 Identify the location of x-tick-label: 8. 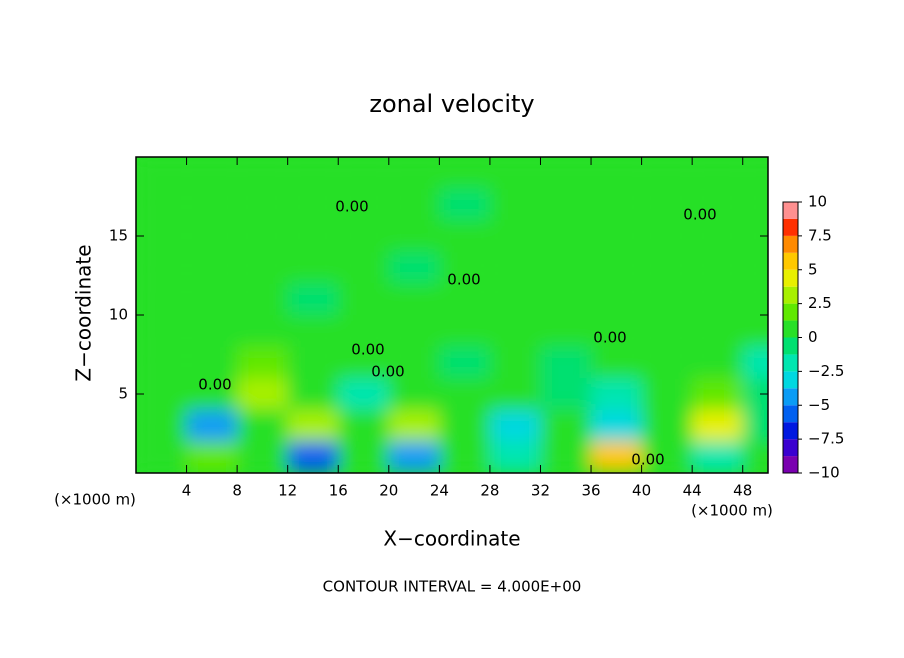
(237, 491).